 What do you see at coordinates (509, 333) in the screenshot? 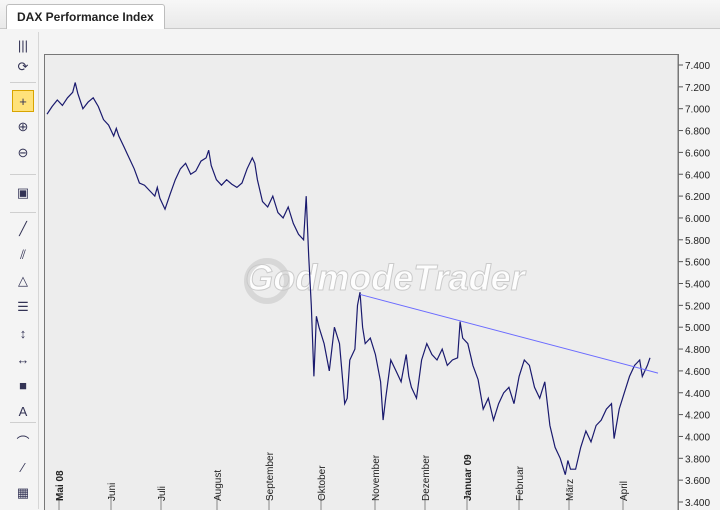
I see `drawn-trendline` at bounding box center [509, 333].